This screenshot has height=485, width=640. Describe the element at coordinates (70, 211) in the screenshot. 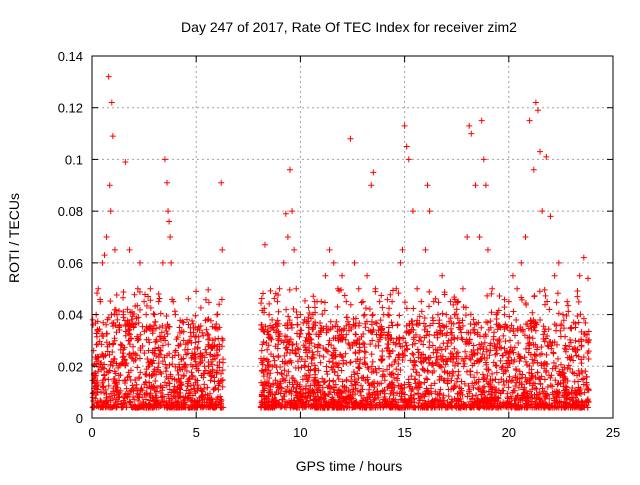

I see `y-tick-label: 0.08` at that location.